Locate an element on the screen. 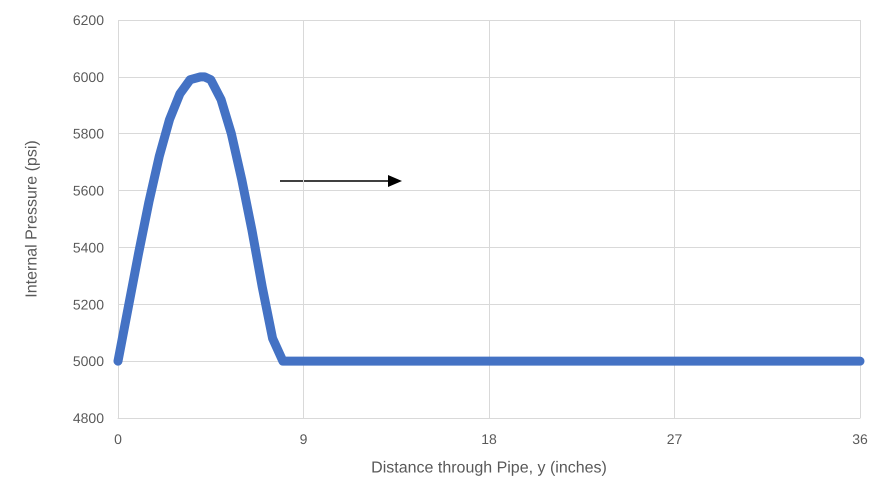 The height and width of the screenshot is (502, 874). x-tick-label: 18 is located at coordinates (489, 439).